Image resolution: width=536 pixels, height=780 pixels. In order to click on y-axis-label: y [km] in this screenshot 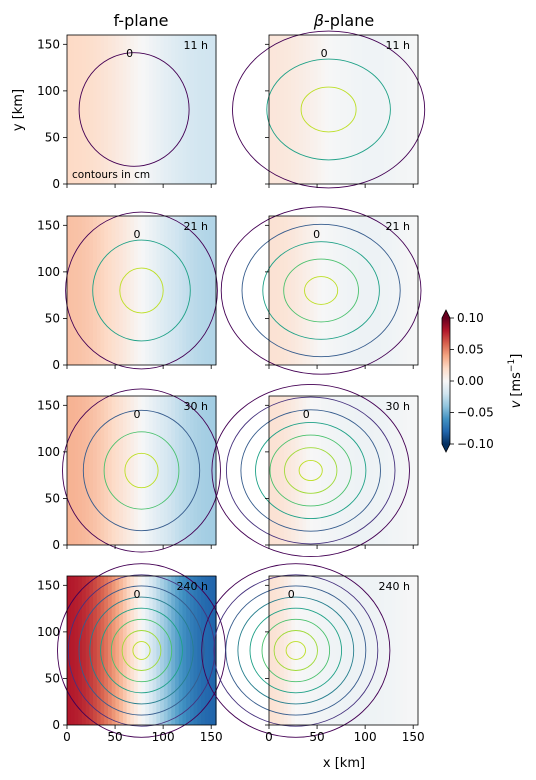, I will do `click(18, 110)`.